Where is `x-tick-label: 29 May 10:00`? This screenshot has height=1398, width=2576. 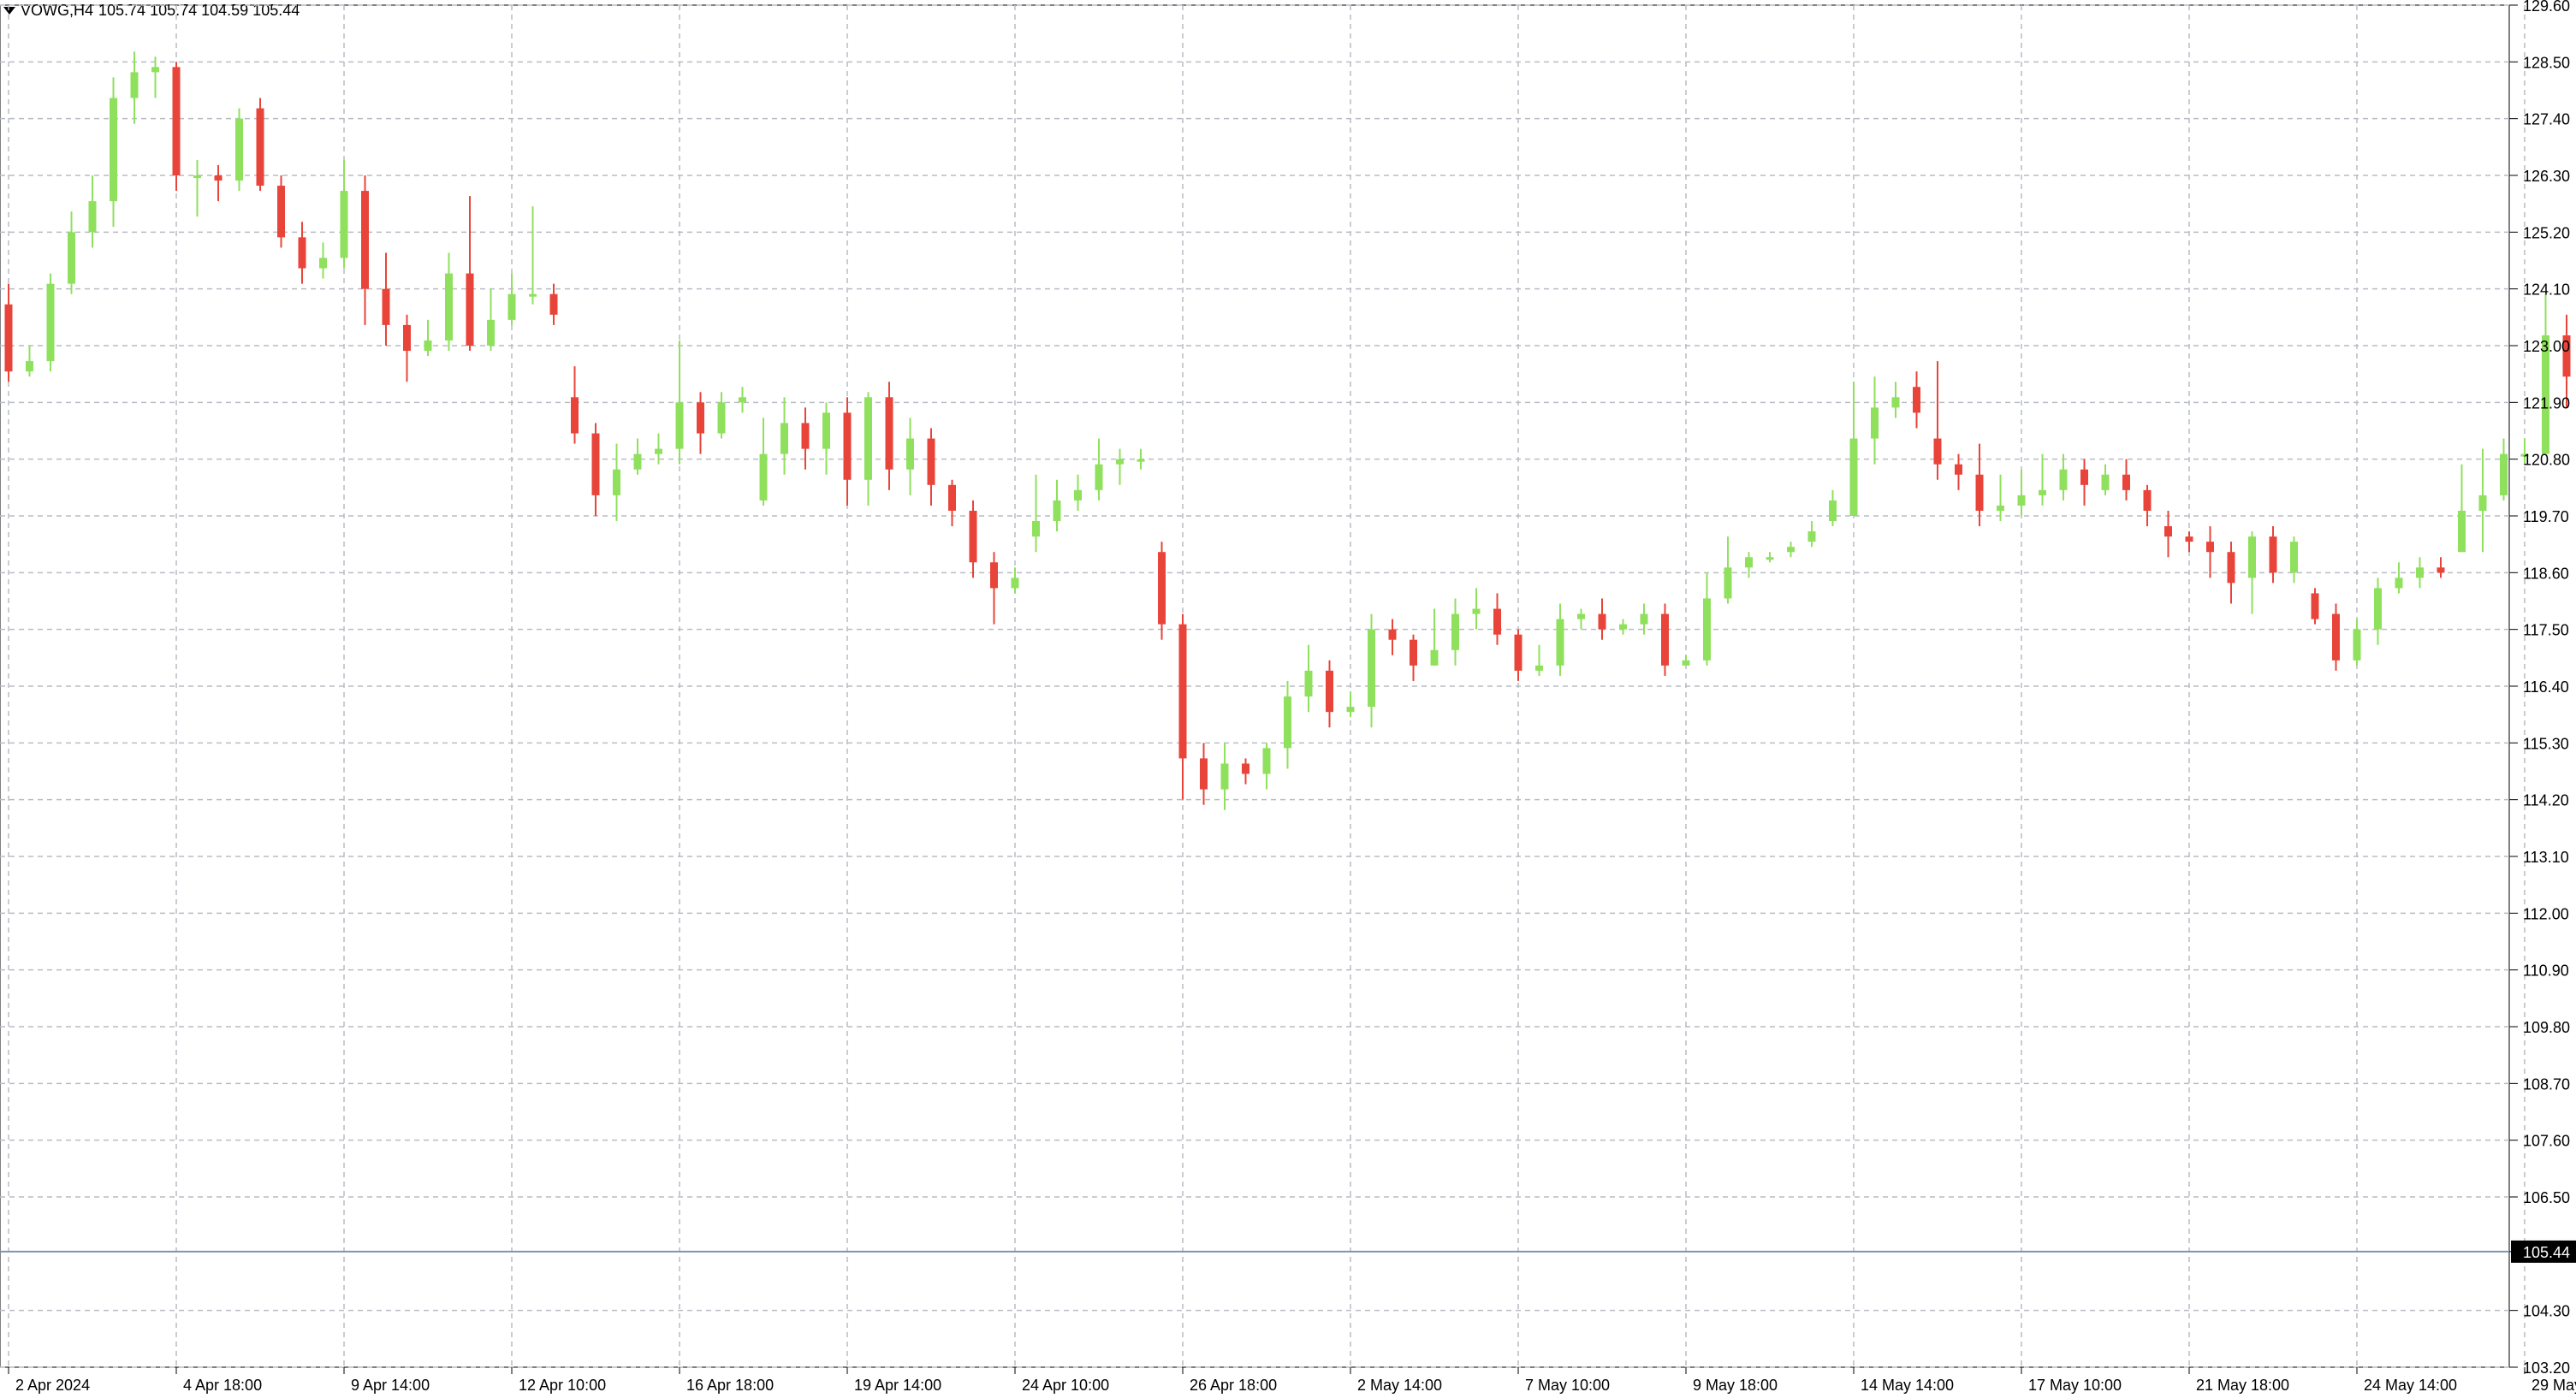 x-tick-label: 29 May 10:00 is located at coordinates (2553, 1385).